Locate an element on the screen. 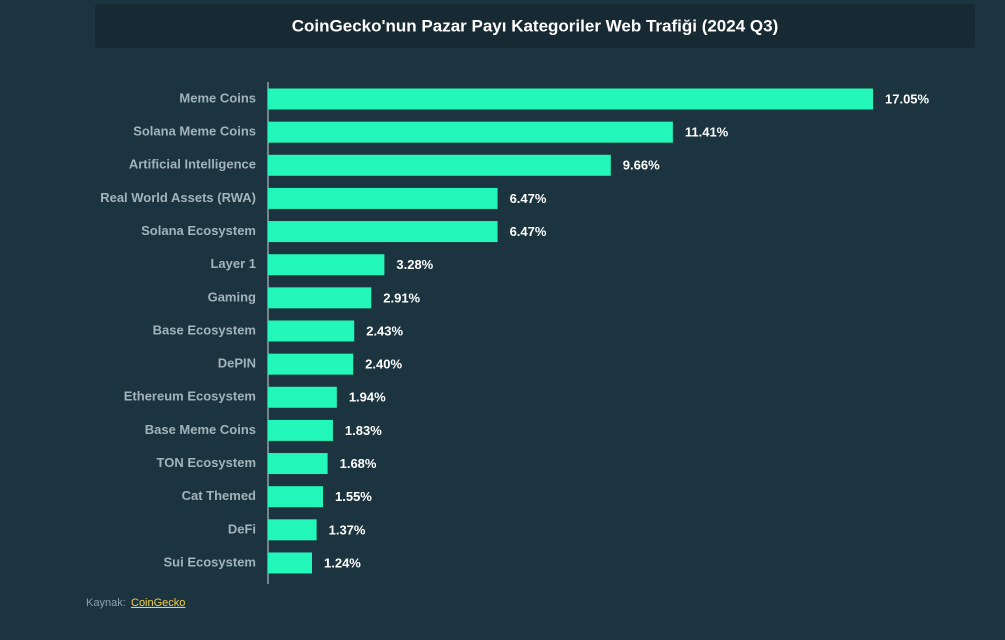  category-label: Layer 1 is located at coordinates (233, 263).